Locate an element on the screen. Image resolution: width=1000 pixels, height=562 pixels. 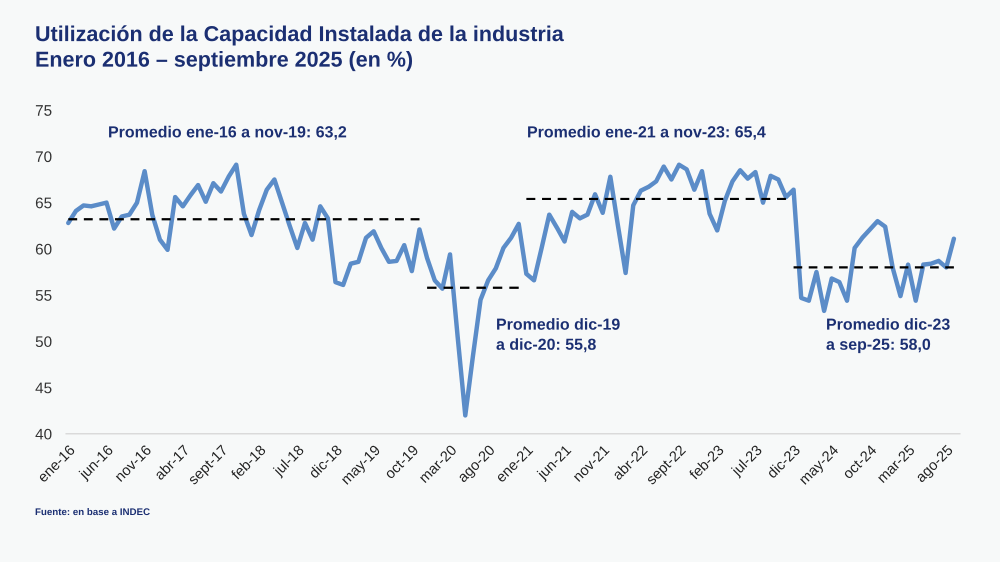
annotation: Promedio ene-16 a nov-19: 63,2 is located at coordinates (227, 133).